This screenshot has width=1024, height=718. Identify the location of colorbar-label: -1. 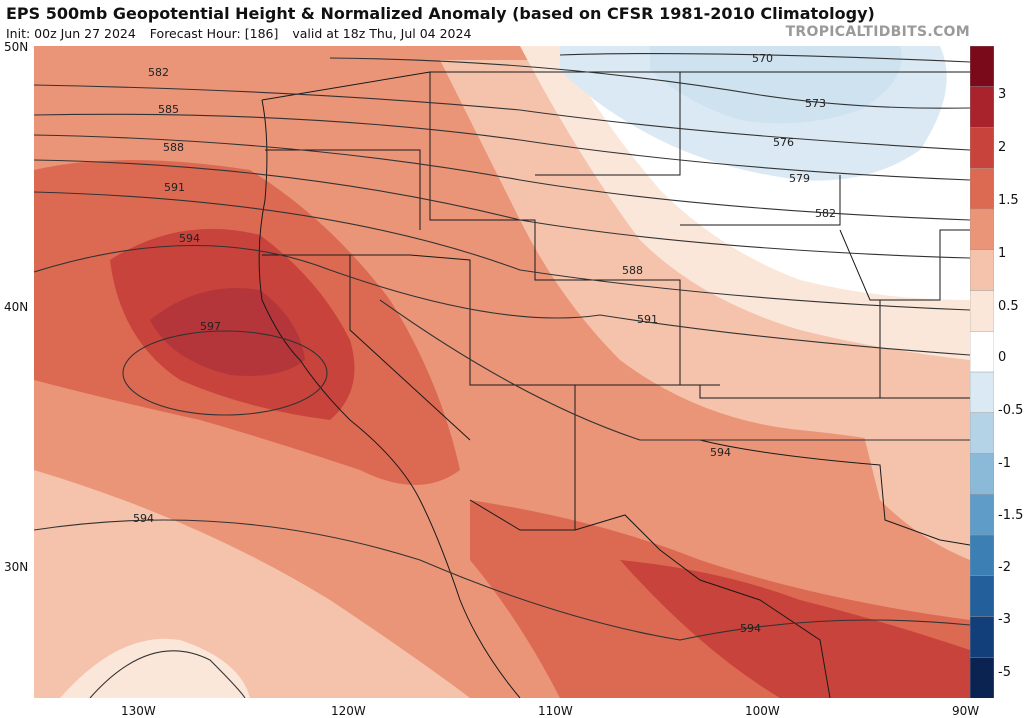
(1004, 463).